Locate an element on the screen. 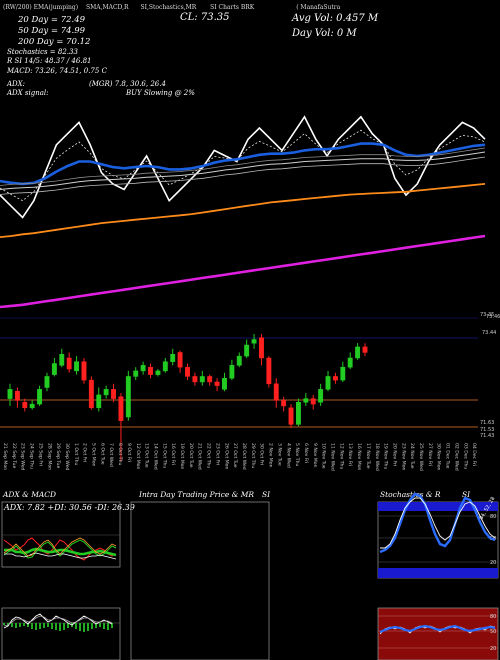 Image resolution: width=500 pixels, height=660 pixels. header-item: ( ManafaSutra is located at coordinates (318, 7).